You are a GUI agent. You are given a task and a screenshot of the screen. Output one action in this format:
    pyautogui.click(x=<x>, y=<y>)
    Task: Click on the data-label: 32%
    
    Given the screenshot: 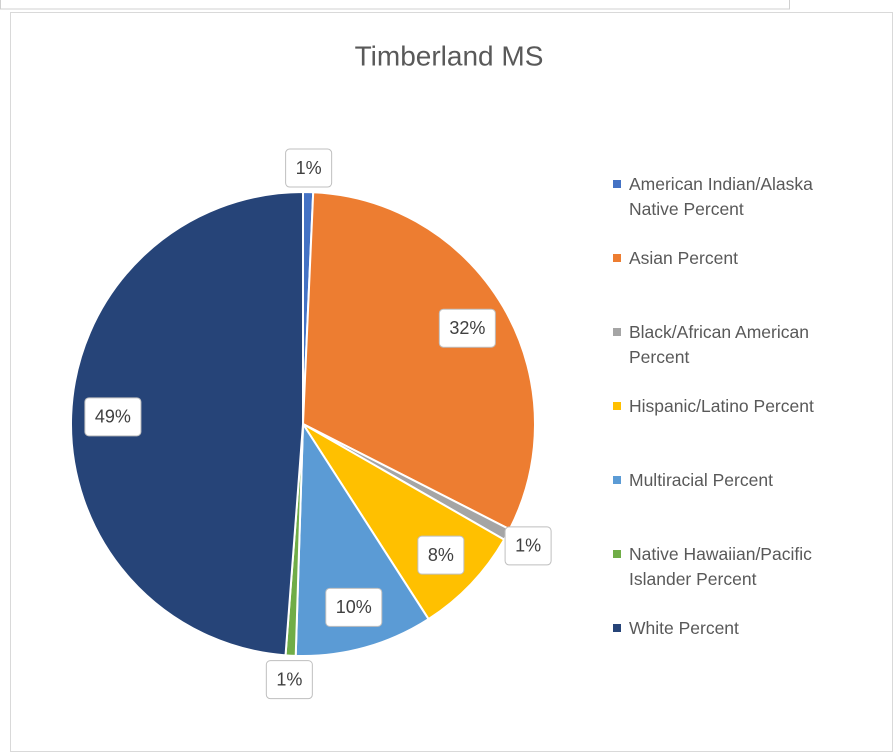 What is the action you would take?
    pyautogui.click(x=467, y=328)
    